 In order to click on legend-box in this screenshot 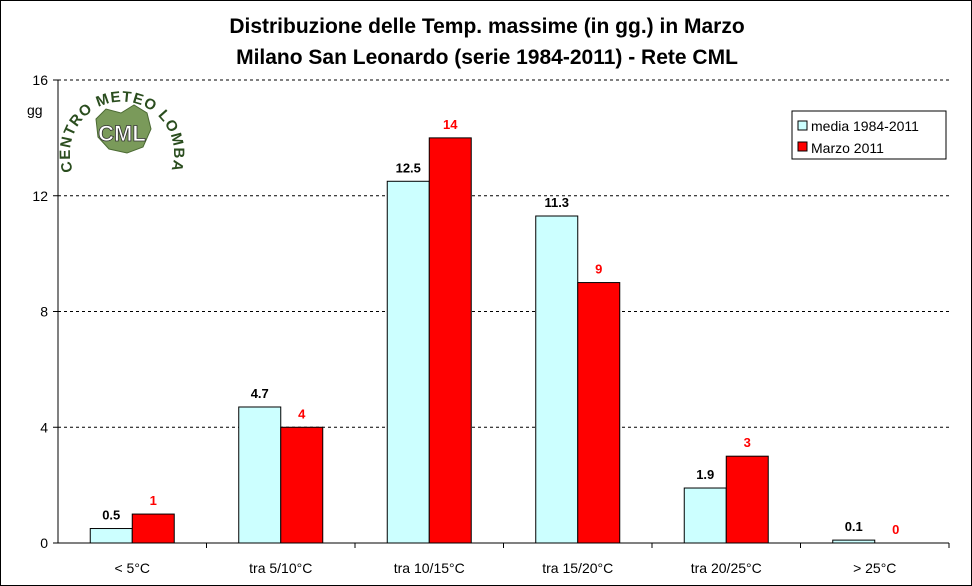, I will do `click(869, 135)`.